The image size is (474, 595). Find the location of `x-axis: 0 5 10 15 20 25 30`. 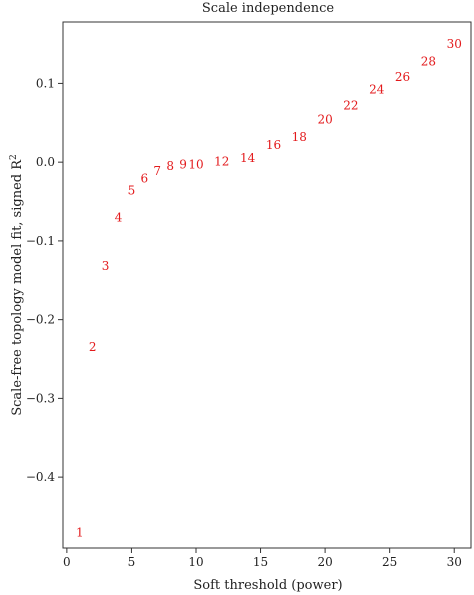

x-axis: 0 5 10 15 20 25 30 is located at coordinates (262, 558).